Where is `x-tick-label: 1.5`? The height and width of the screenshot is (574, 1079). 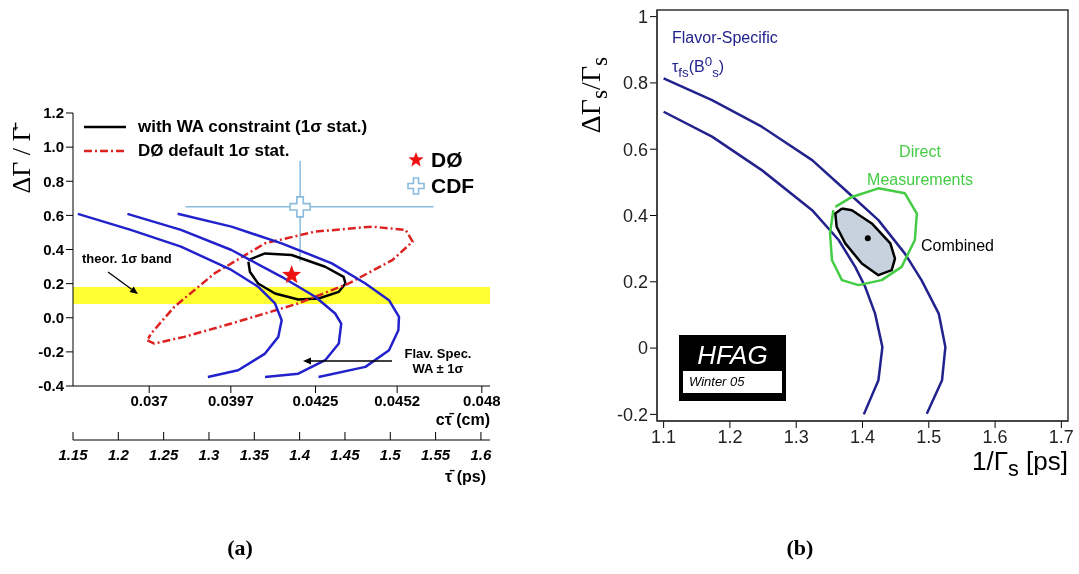
x-tick-label: 1.5 is located at coordinates (929, 436).